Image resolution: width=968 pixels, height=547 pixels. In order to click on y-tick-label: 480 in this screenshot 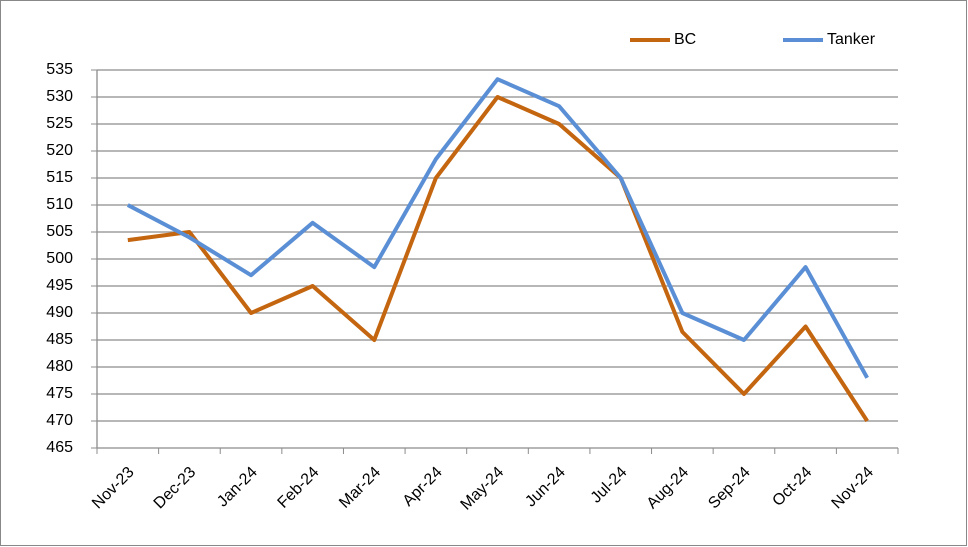, I will do `click(59, 366)`.